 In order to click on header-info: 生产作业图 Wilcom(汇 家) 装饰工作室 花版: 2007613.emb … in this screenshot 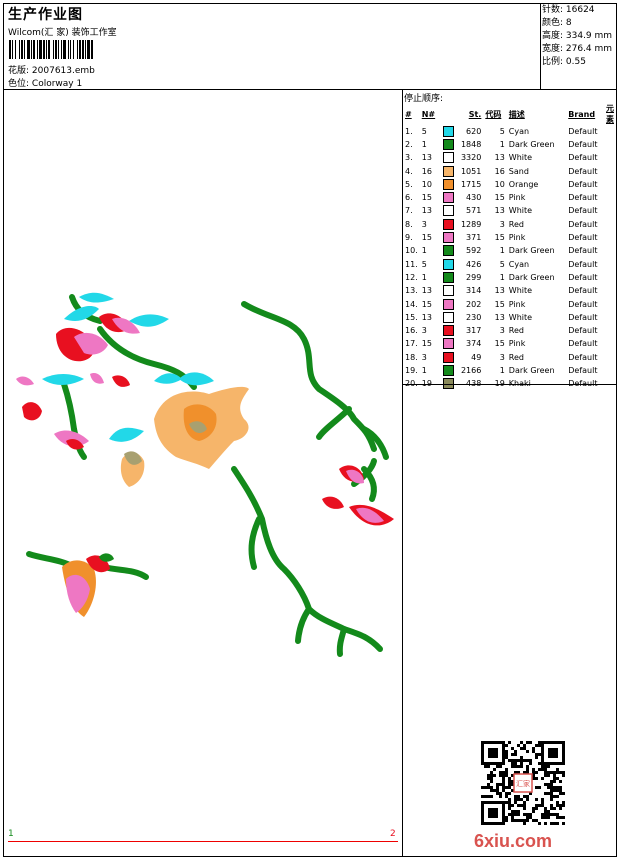, I will do `click(272, 46)`.